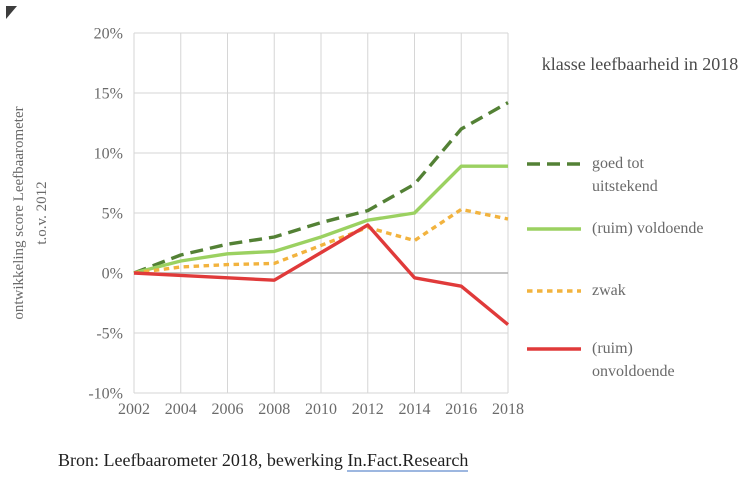  I want to click on x-tick-label: 2004, so click(181, 409).